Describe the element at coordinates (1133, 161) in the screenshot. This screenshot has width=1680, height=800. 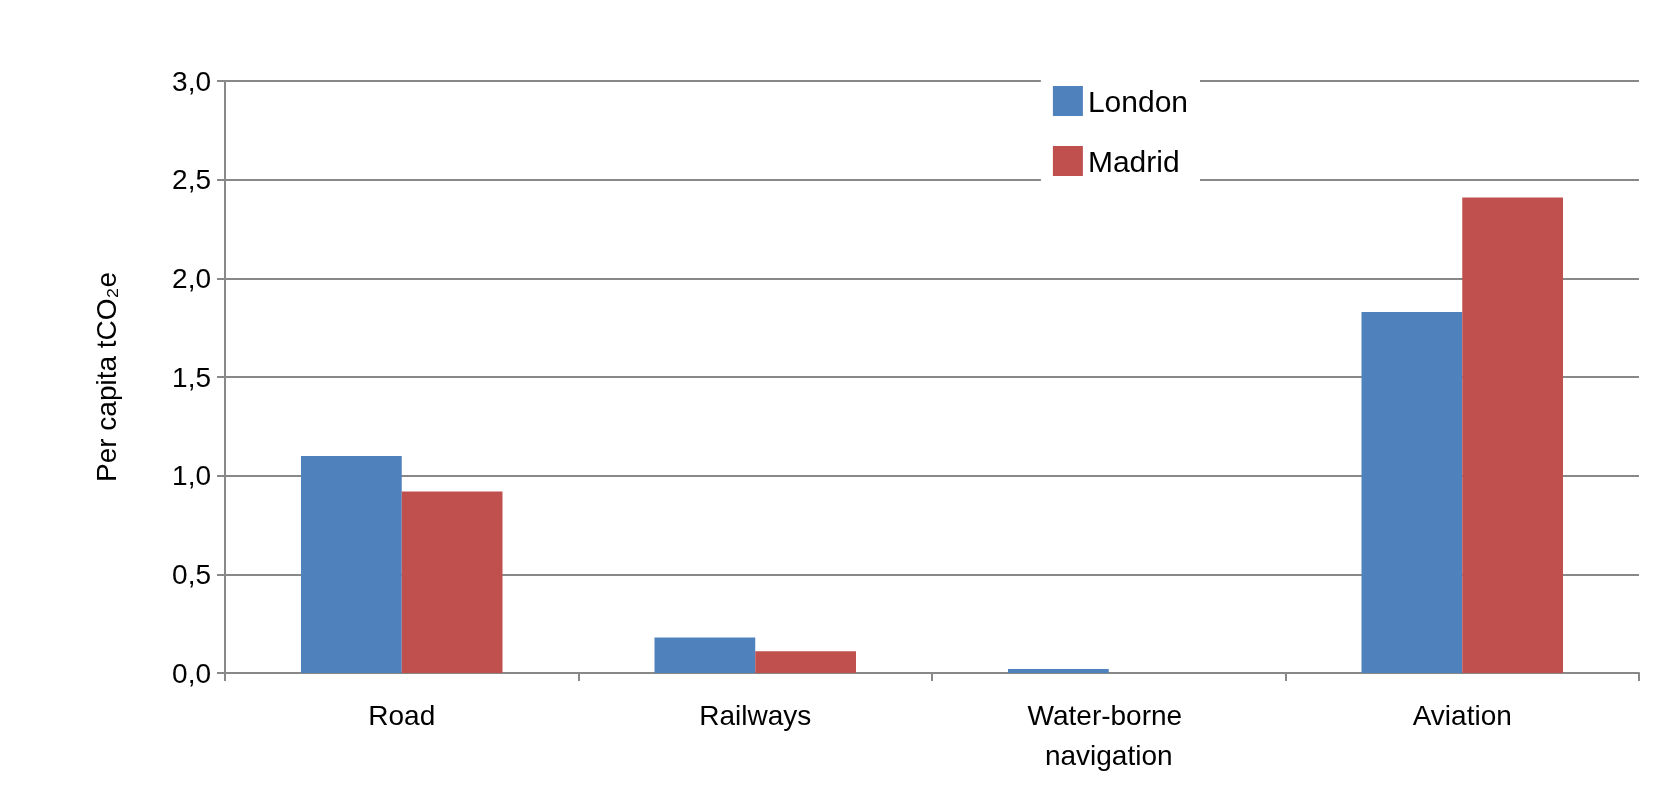
I see `legend-label: Madrid` at that location.